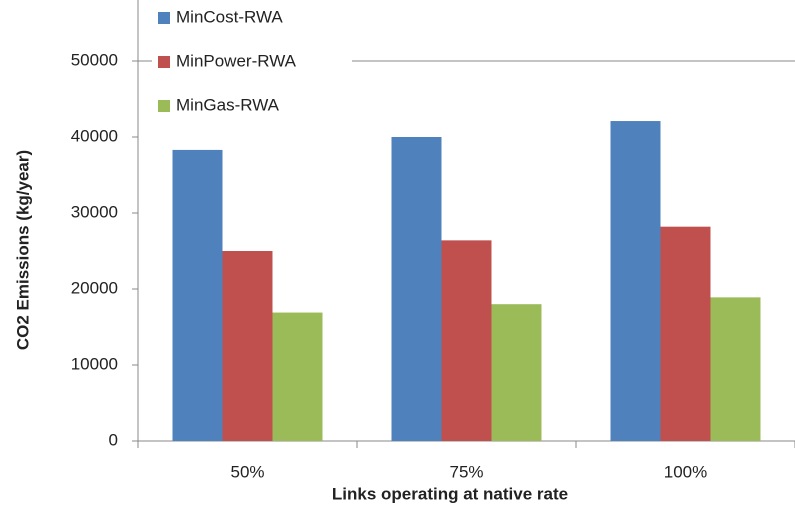 Image resolution: width=795 pixels, height=505 pixels. What do you see at coordinates (94, 135) in the screenshot?
I see `y-tick-label: 40000` at bounding box center [94, 135].